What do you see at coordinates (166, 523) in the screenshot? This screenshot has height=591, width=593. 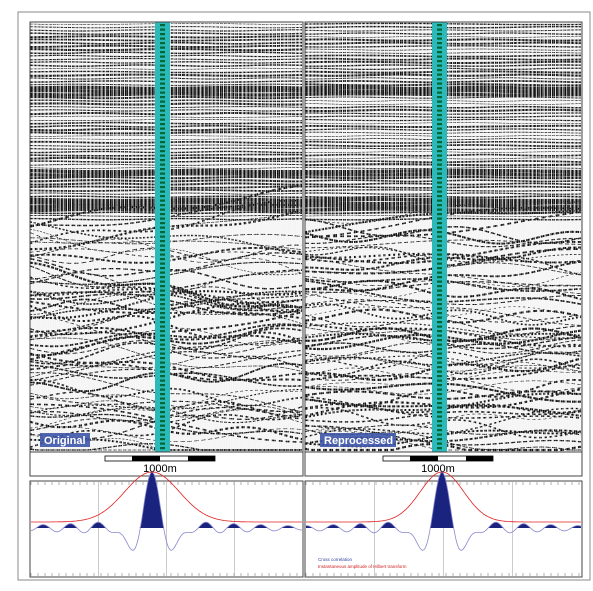 I see `wavelet-original` at bounding box center [166, 523].